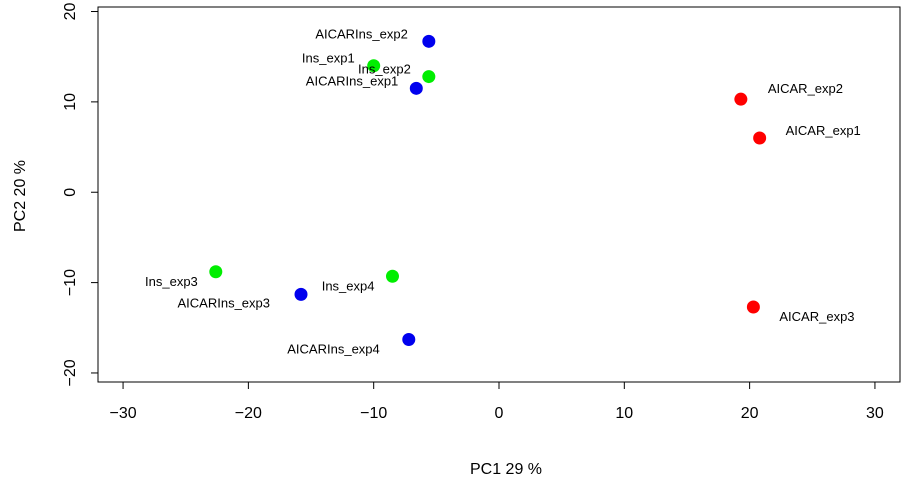  I want to click on x-tick-label: −10, so click(373, 413).